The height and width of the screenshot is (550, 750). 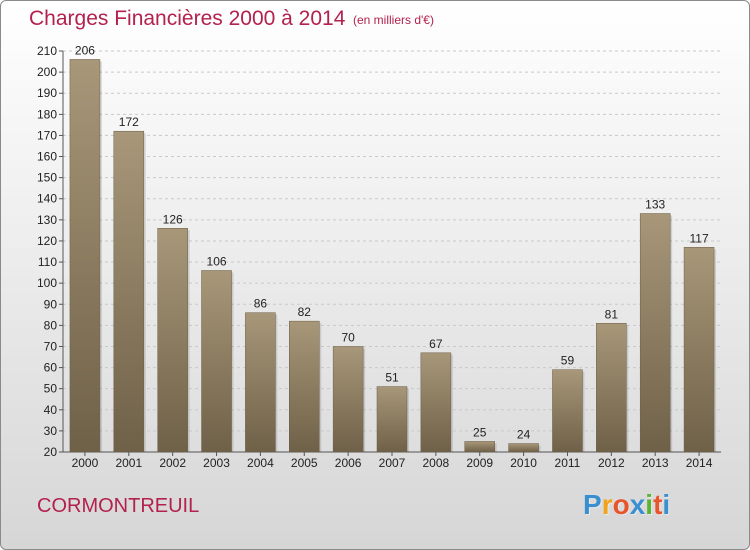 What do you see at coordinates (304, 463) in the screenshot?
I see `x-tick-label-2005: 2005` at bounding box center [304, 463].